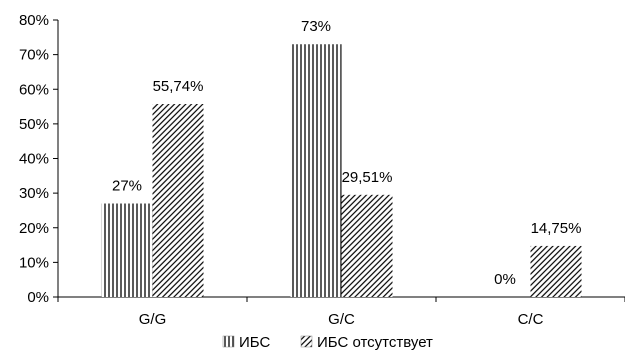 This screenshot has height=360, width=625. Describe the element at coordinates (505, 279) in the screenshot. I see `data-label: 0%` at that location.